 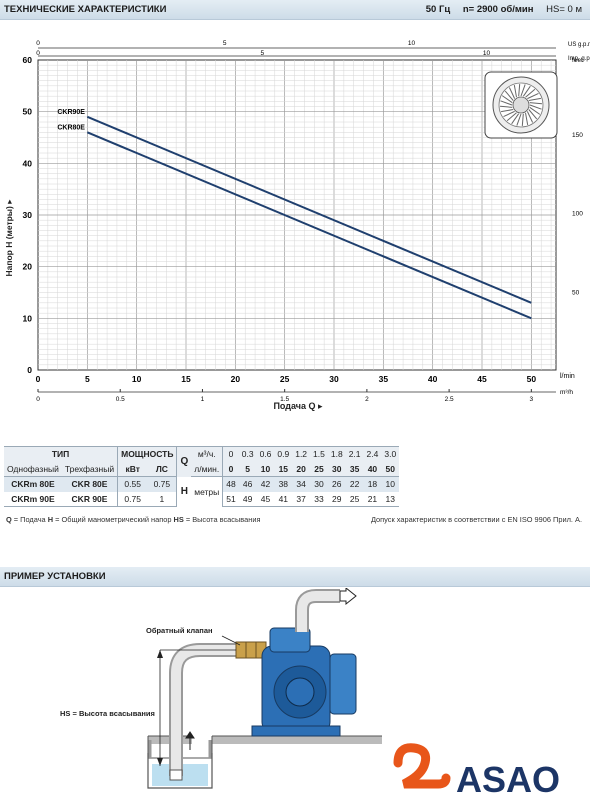 I want to click on feet-tick-label: 100, so click(x=577, y=214).